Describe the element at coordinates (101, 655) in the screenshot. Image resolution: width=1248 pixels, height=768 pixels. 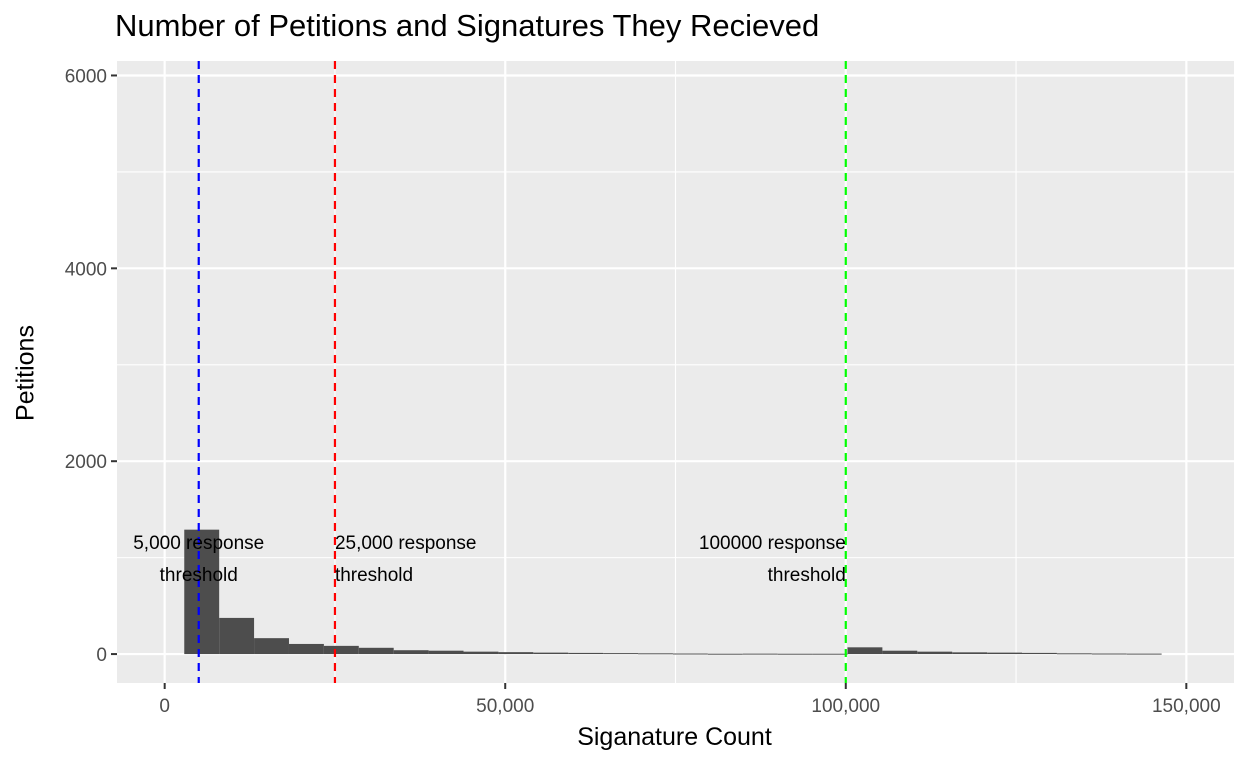
I see `y-tick-label: 0` at that location.